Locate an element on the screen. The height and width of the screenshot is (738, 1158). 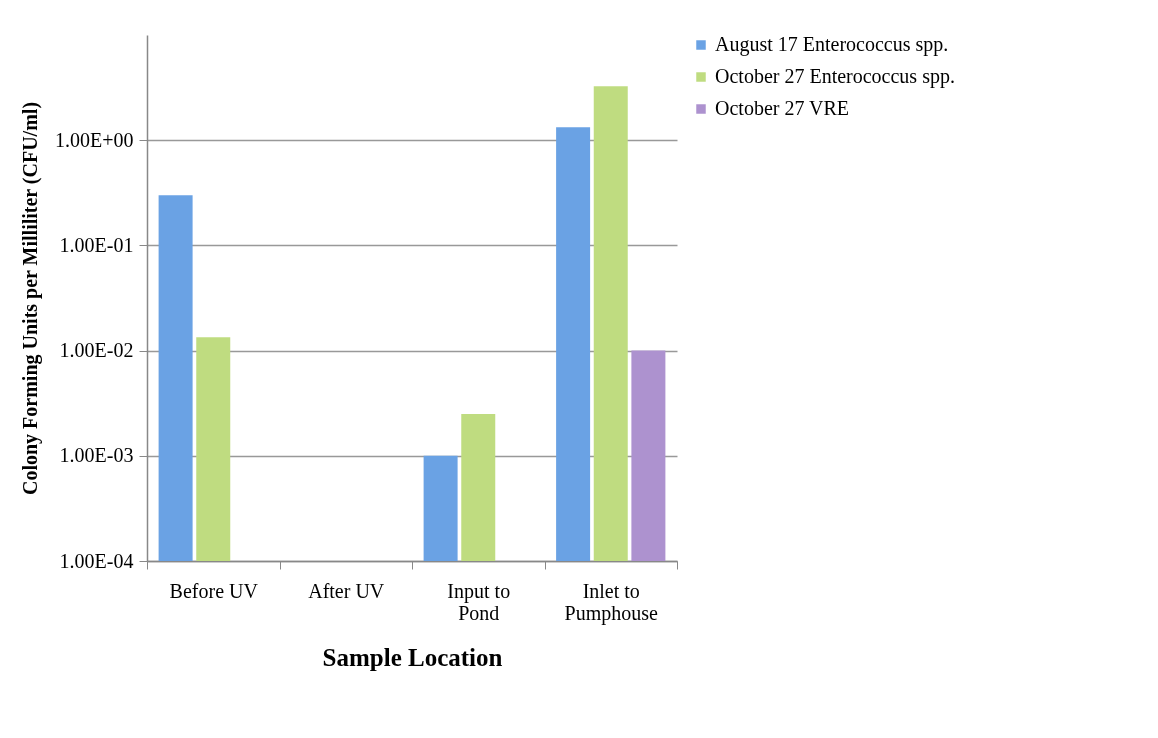
legend-label: October 27 Enterococcus spp. is located at coordinates (835, 76).